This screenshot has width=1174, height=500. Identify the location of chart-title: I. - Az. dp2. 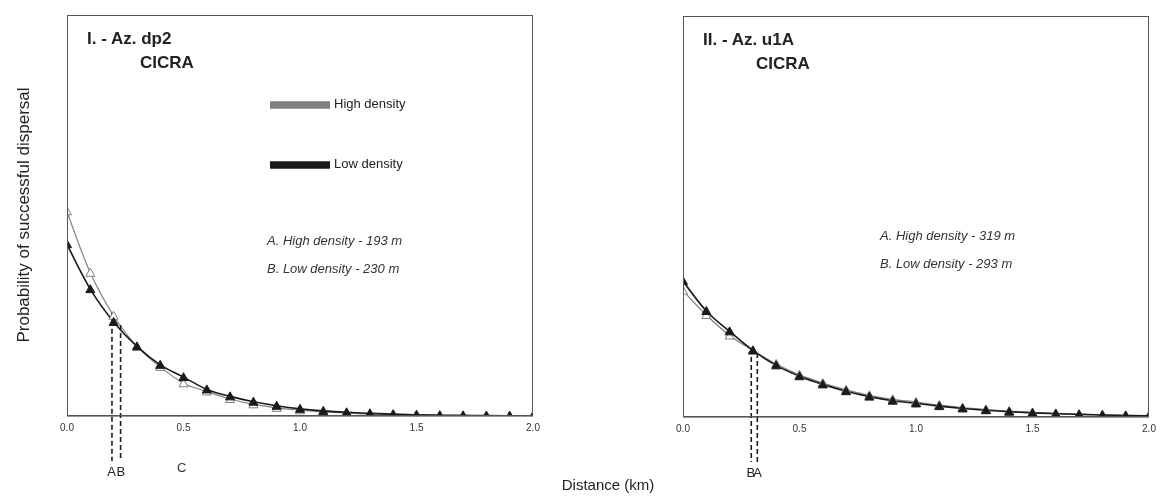
(129, 39).